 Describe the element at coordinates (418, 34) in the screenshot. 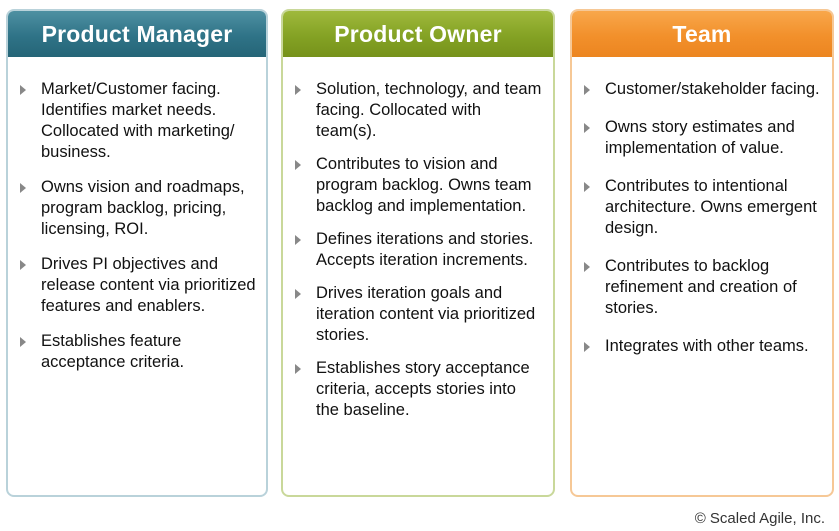

I see `product-owner-header: Product Owner` at that location.